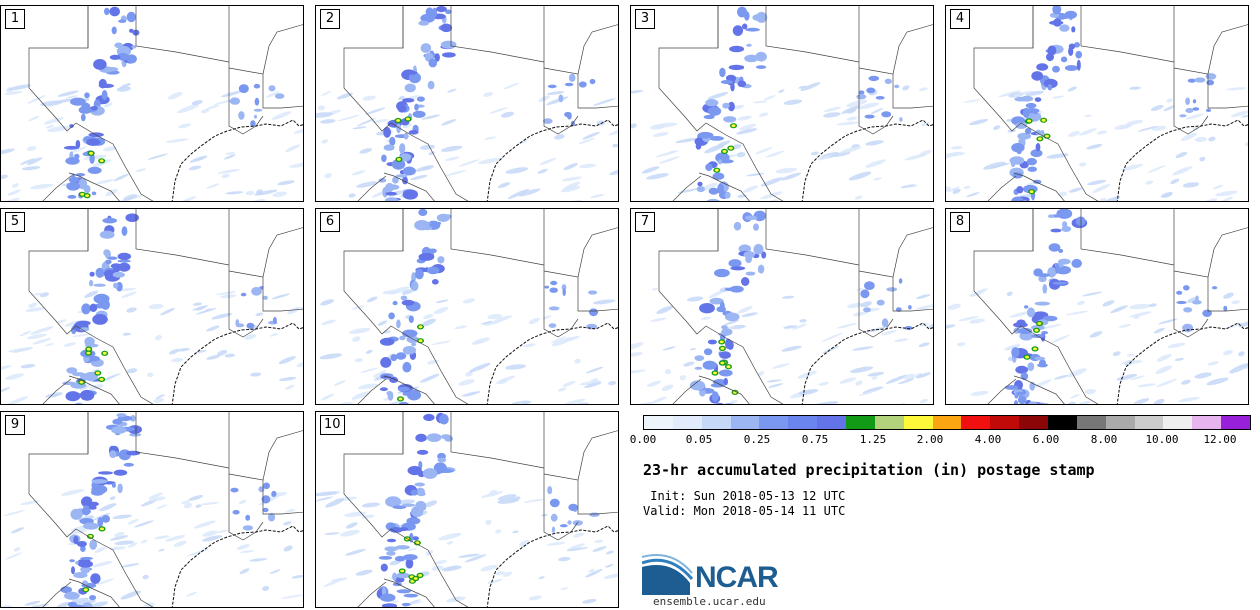 The image size is (1260, 610). I want to click on logo-url: ensemble.ucar.edu, so click(709, 601).